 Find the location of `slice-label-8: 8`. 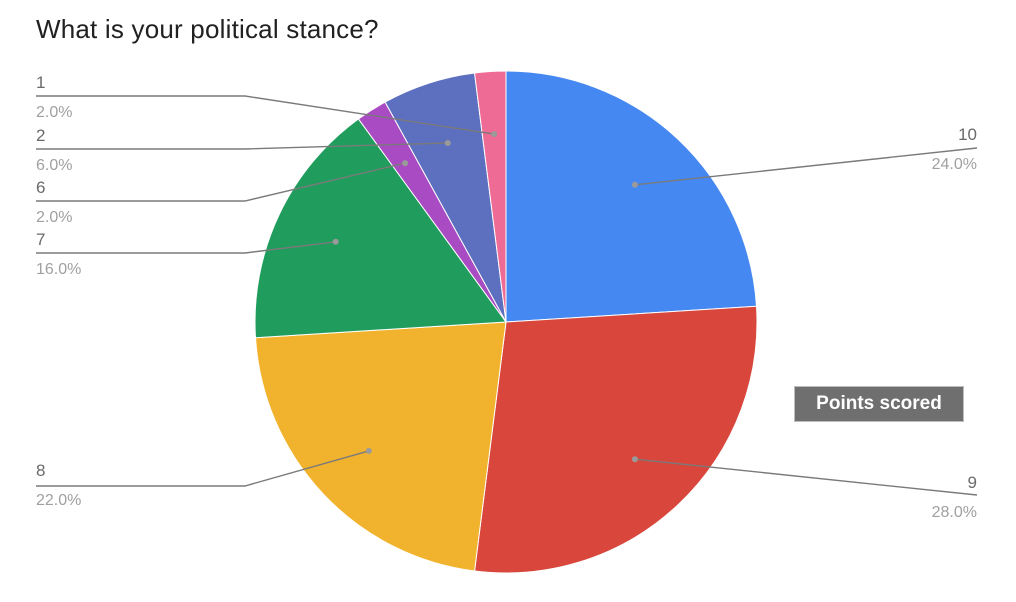

slice-label-8: 8 is located at coordinates (40, 470).